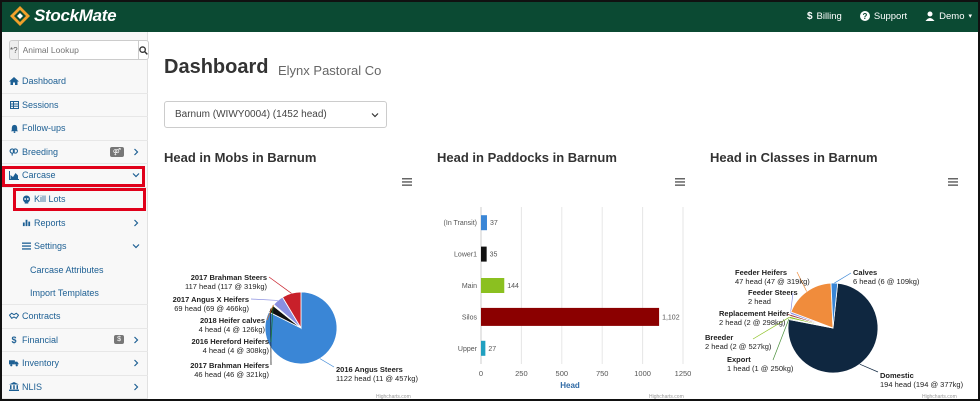 The width and height of the screenshot is (980, 401). I want to click on pie-slice-name: Breeder, so click(719, 337).